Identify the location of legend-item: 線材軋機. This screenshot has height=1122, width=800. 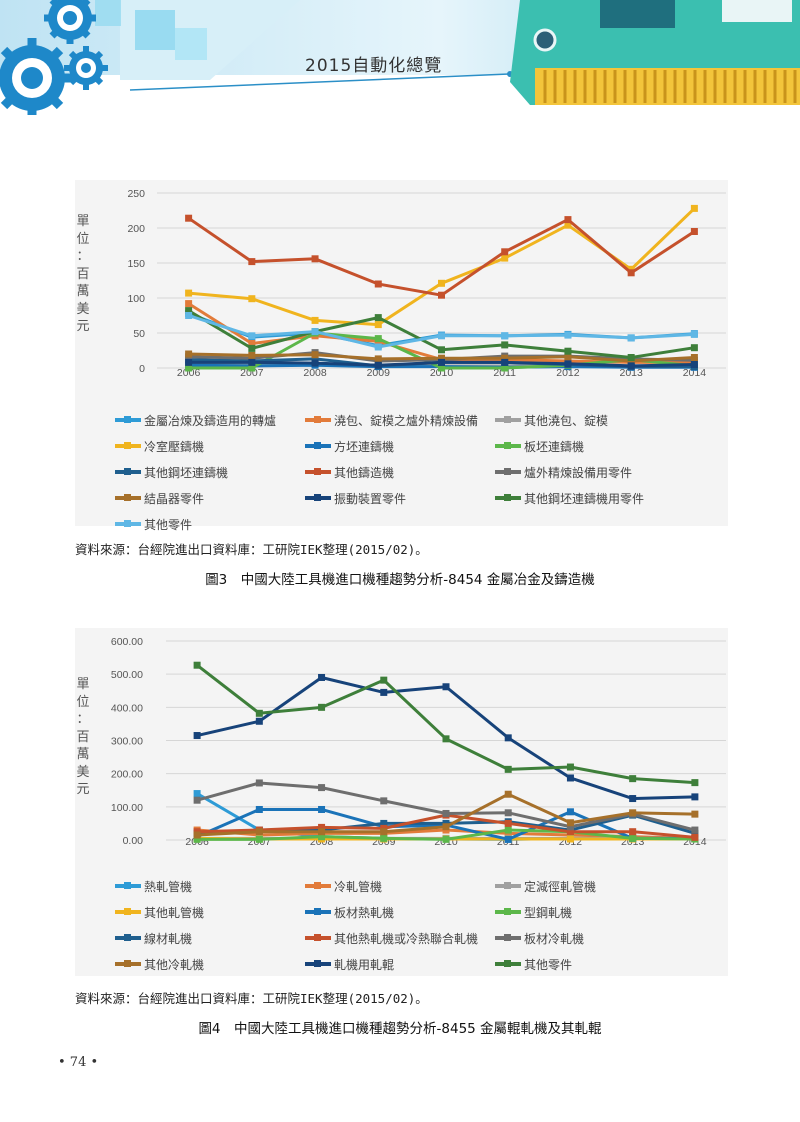
(153, 938).